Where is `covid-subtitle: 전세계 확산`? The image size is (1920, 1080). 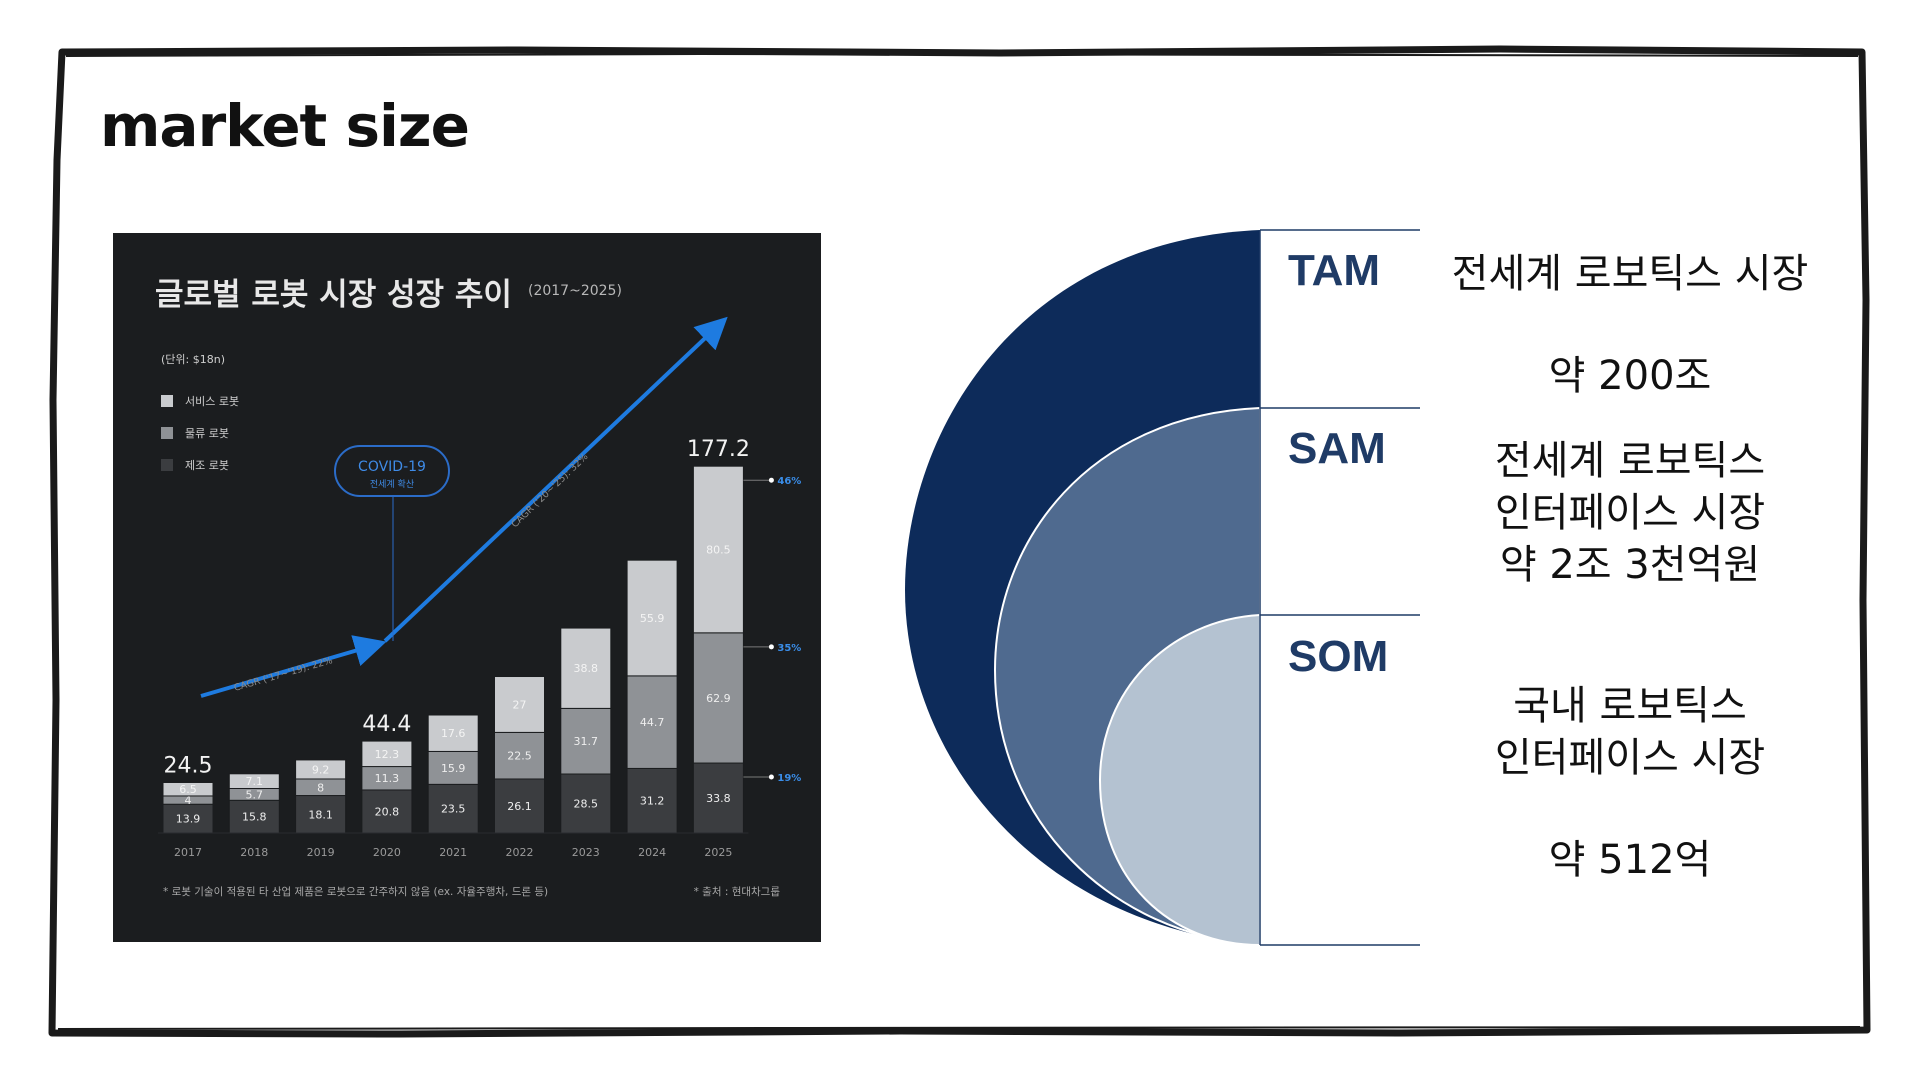 covid-subtitle: 전세계 확산 is located at coordinates (392, 484).